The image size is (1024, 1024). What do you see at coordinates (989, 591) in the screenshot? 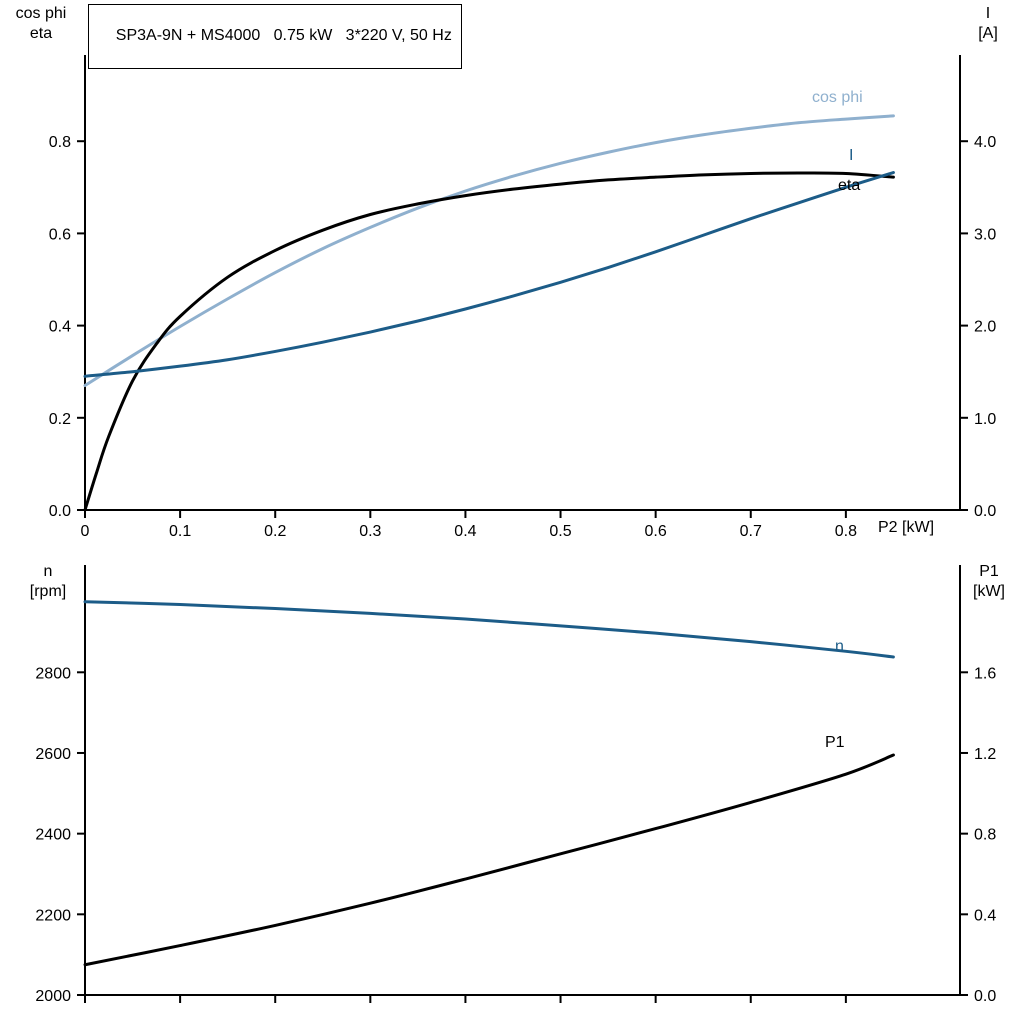
I see `bottom-right-axis-title-line2: [kW]` at bounding box center [989, 591].